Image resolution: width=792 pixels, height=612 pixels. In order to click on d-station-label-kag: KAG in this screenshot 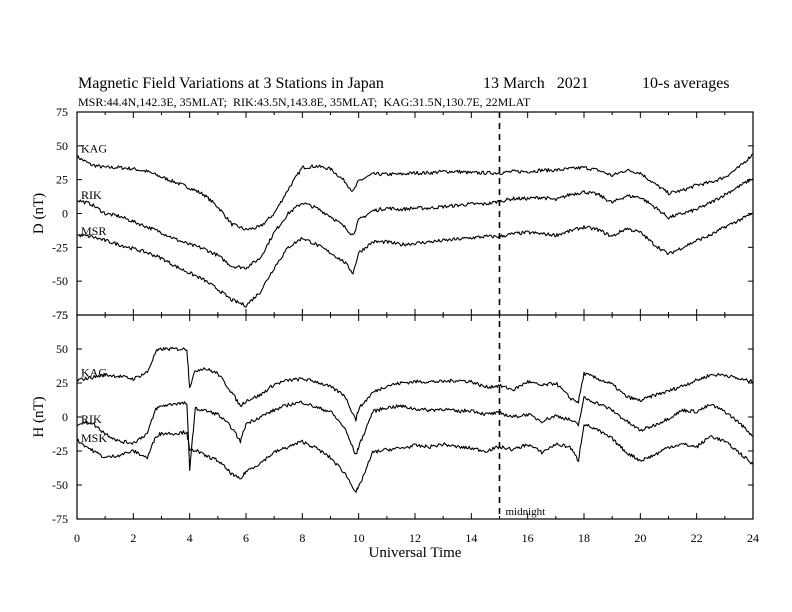, I will do `click(94, 149)`.